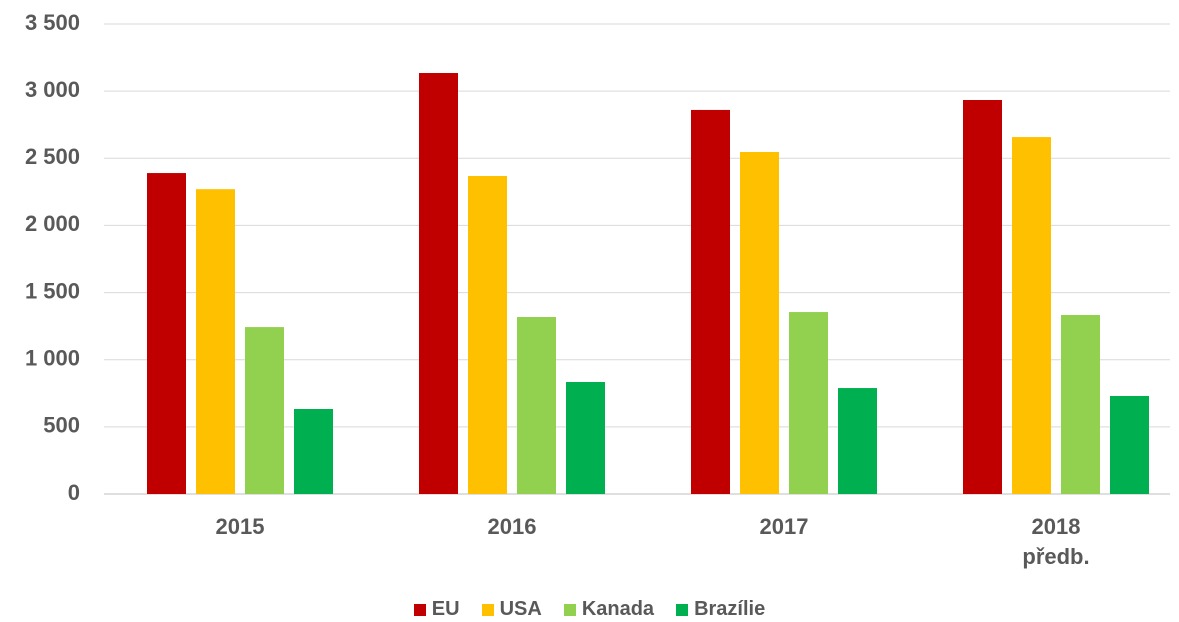 The width and height of the screenshot is (1179, 622). Describe the element at coordinates (52, 156) in the screenshot. I see `y-tick-label: 2 500` at that location.